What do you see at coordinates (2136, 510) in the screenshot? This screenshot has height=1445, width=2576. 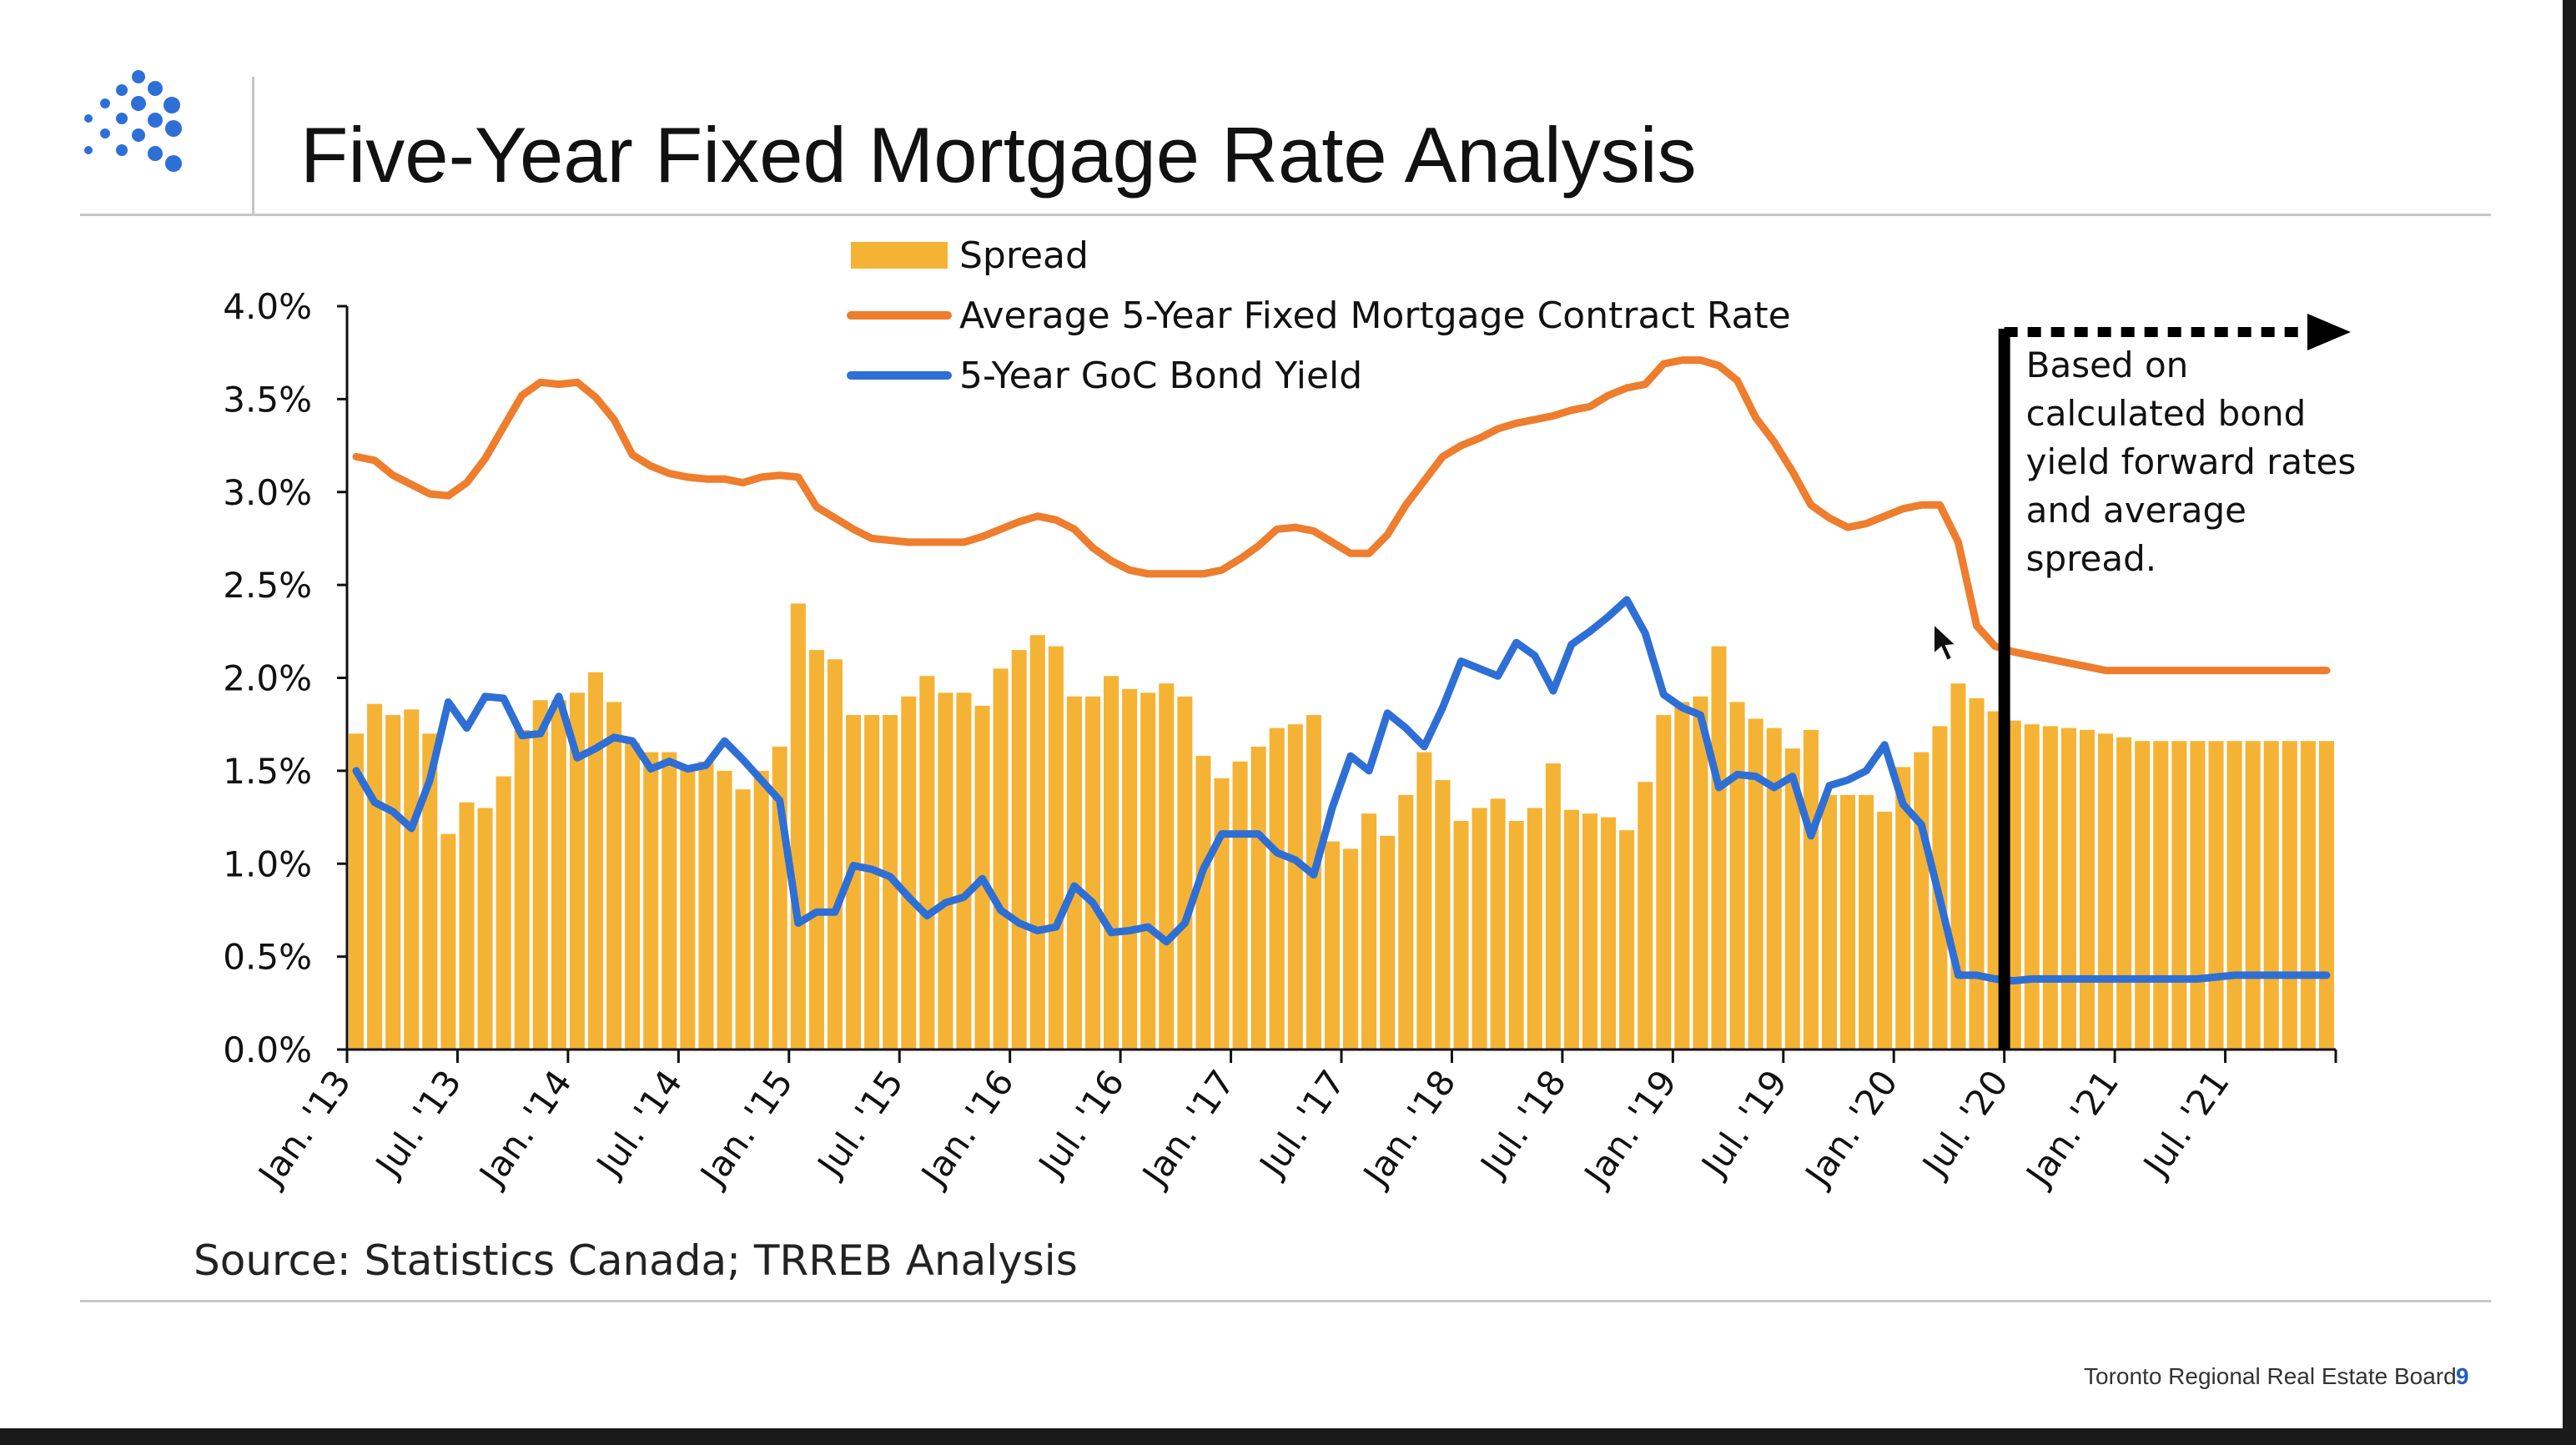 I see `forecast-annotation-line: and average` at bounding box center [2136, 510].